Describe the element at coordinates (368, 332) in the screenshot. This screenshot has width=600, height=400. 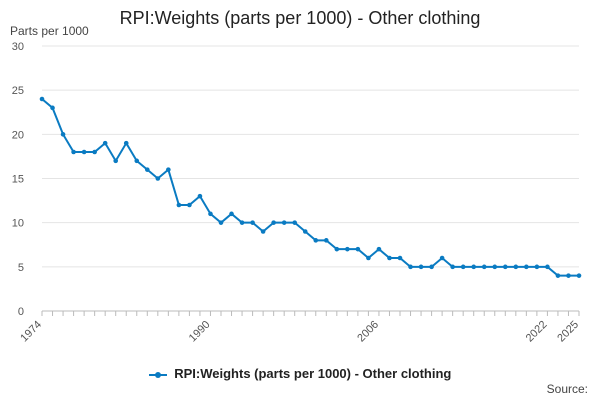
I see `x-tick-label: 2006` at that location.